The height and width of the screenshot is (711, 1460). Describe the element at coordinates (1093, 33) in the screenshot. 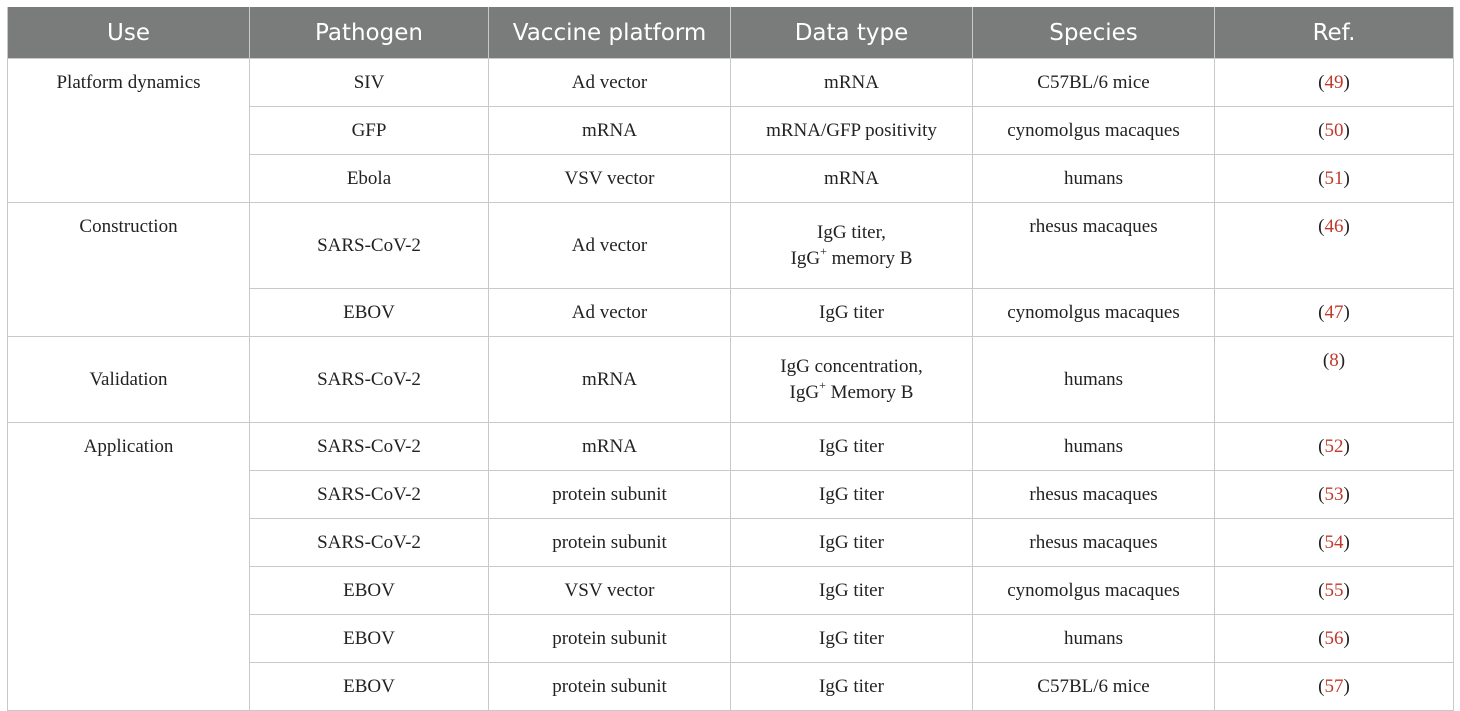

I see `header-species: Species` at that location.